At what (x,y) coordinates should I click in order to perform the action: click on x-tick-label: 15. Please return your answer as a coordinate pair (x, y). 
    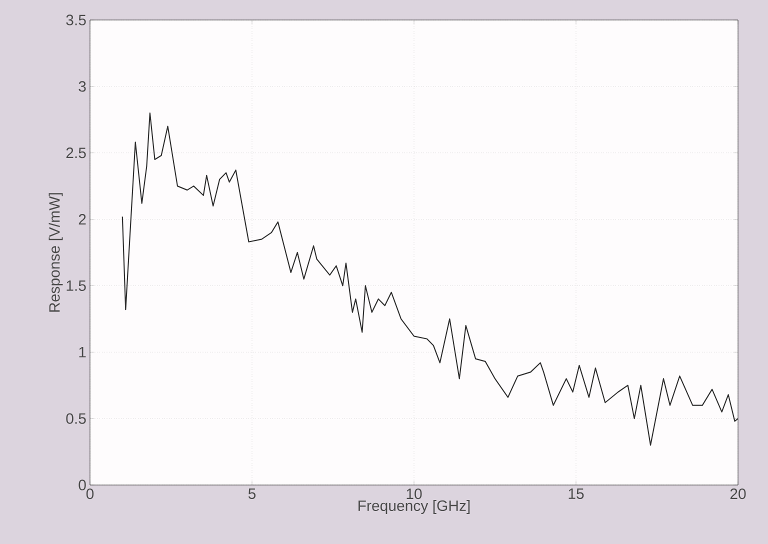
    Looking at the image, I should click on (576, 493).